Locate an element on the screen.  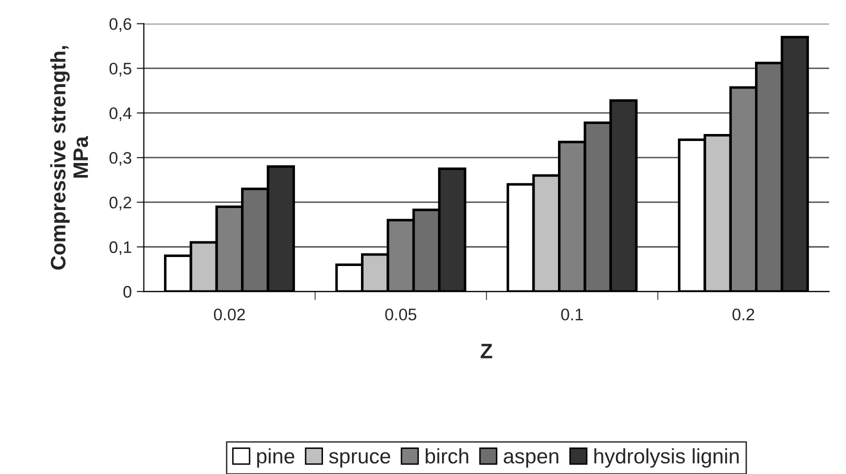
y-tick-label: 0,2 is located at coordinates (121, 203).